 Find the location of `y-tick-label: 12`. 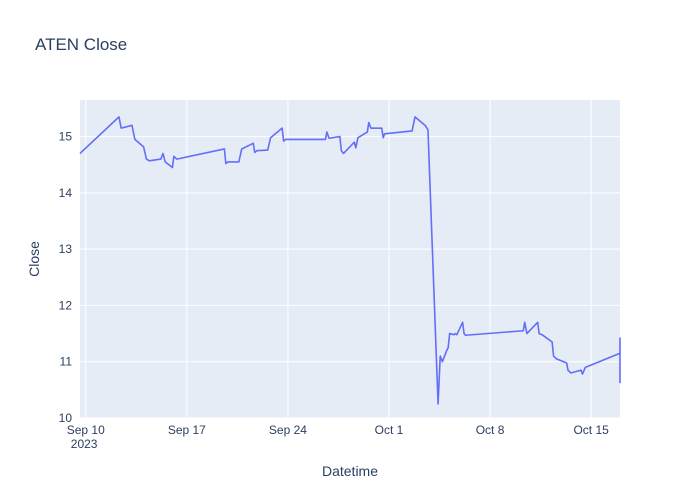

y-tick-label: 12 is located at coordinates (66, 305).